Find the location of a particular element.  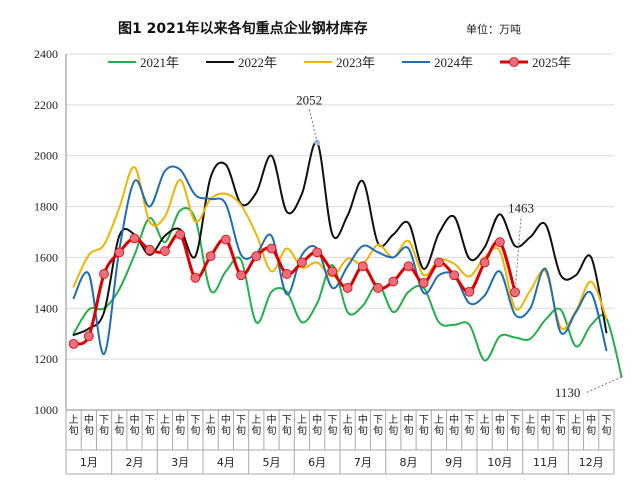

month-label: 1月 is located at coordinates (89, 462).